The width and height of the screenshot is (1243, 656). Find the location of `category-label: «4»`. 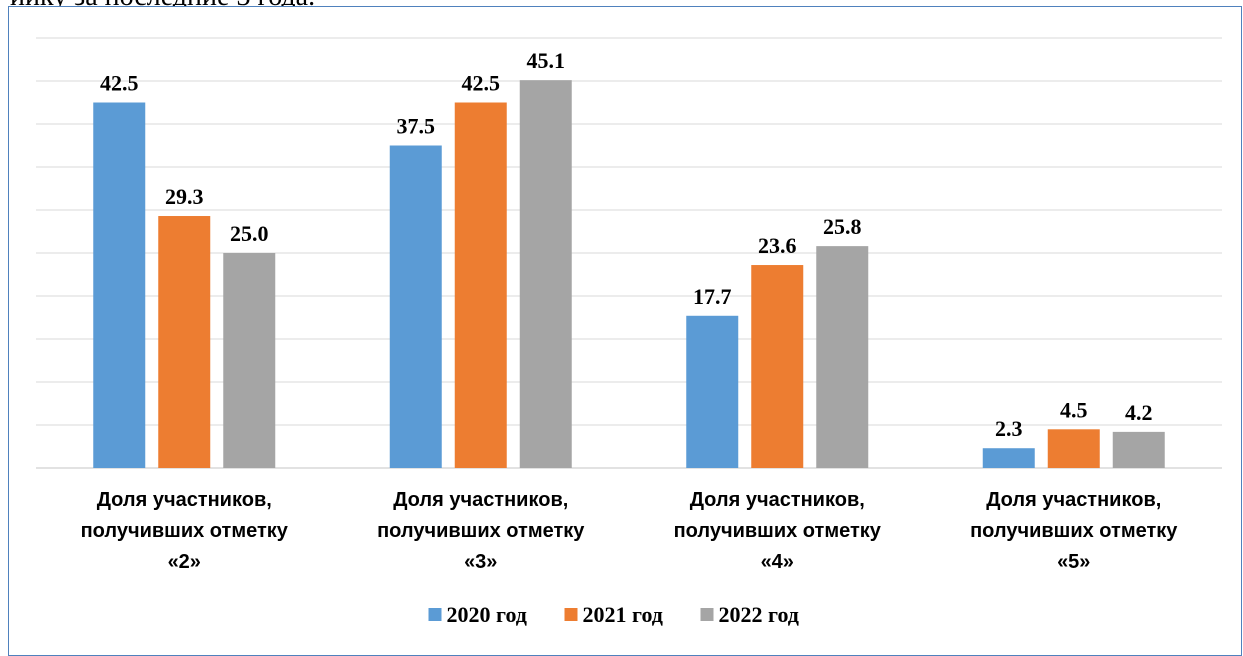

category-label: «4» is located at coordinates (777, 562).